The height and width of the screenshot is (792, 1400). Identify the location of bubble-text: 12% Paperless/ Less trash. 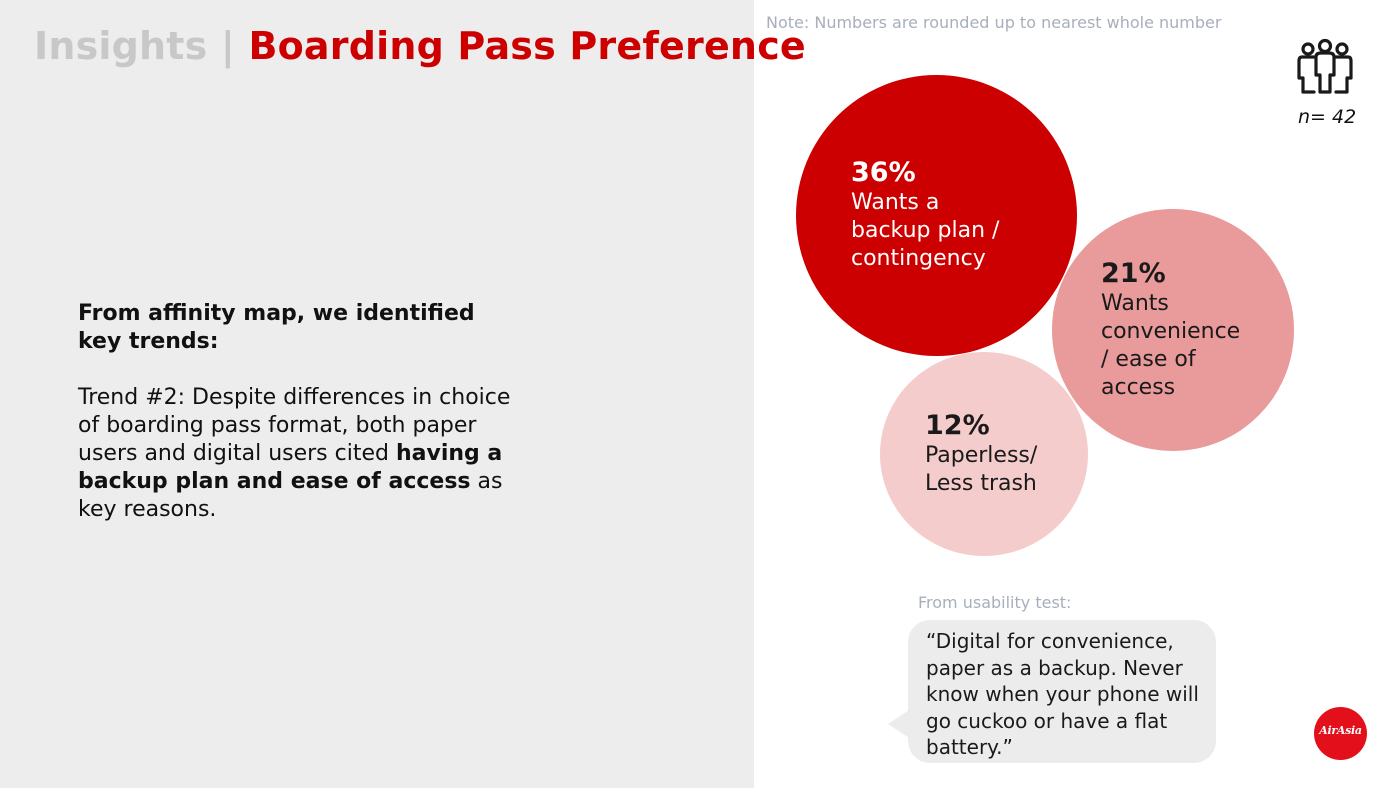
(1000, 454).